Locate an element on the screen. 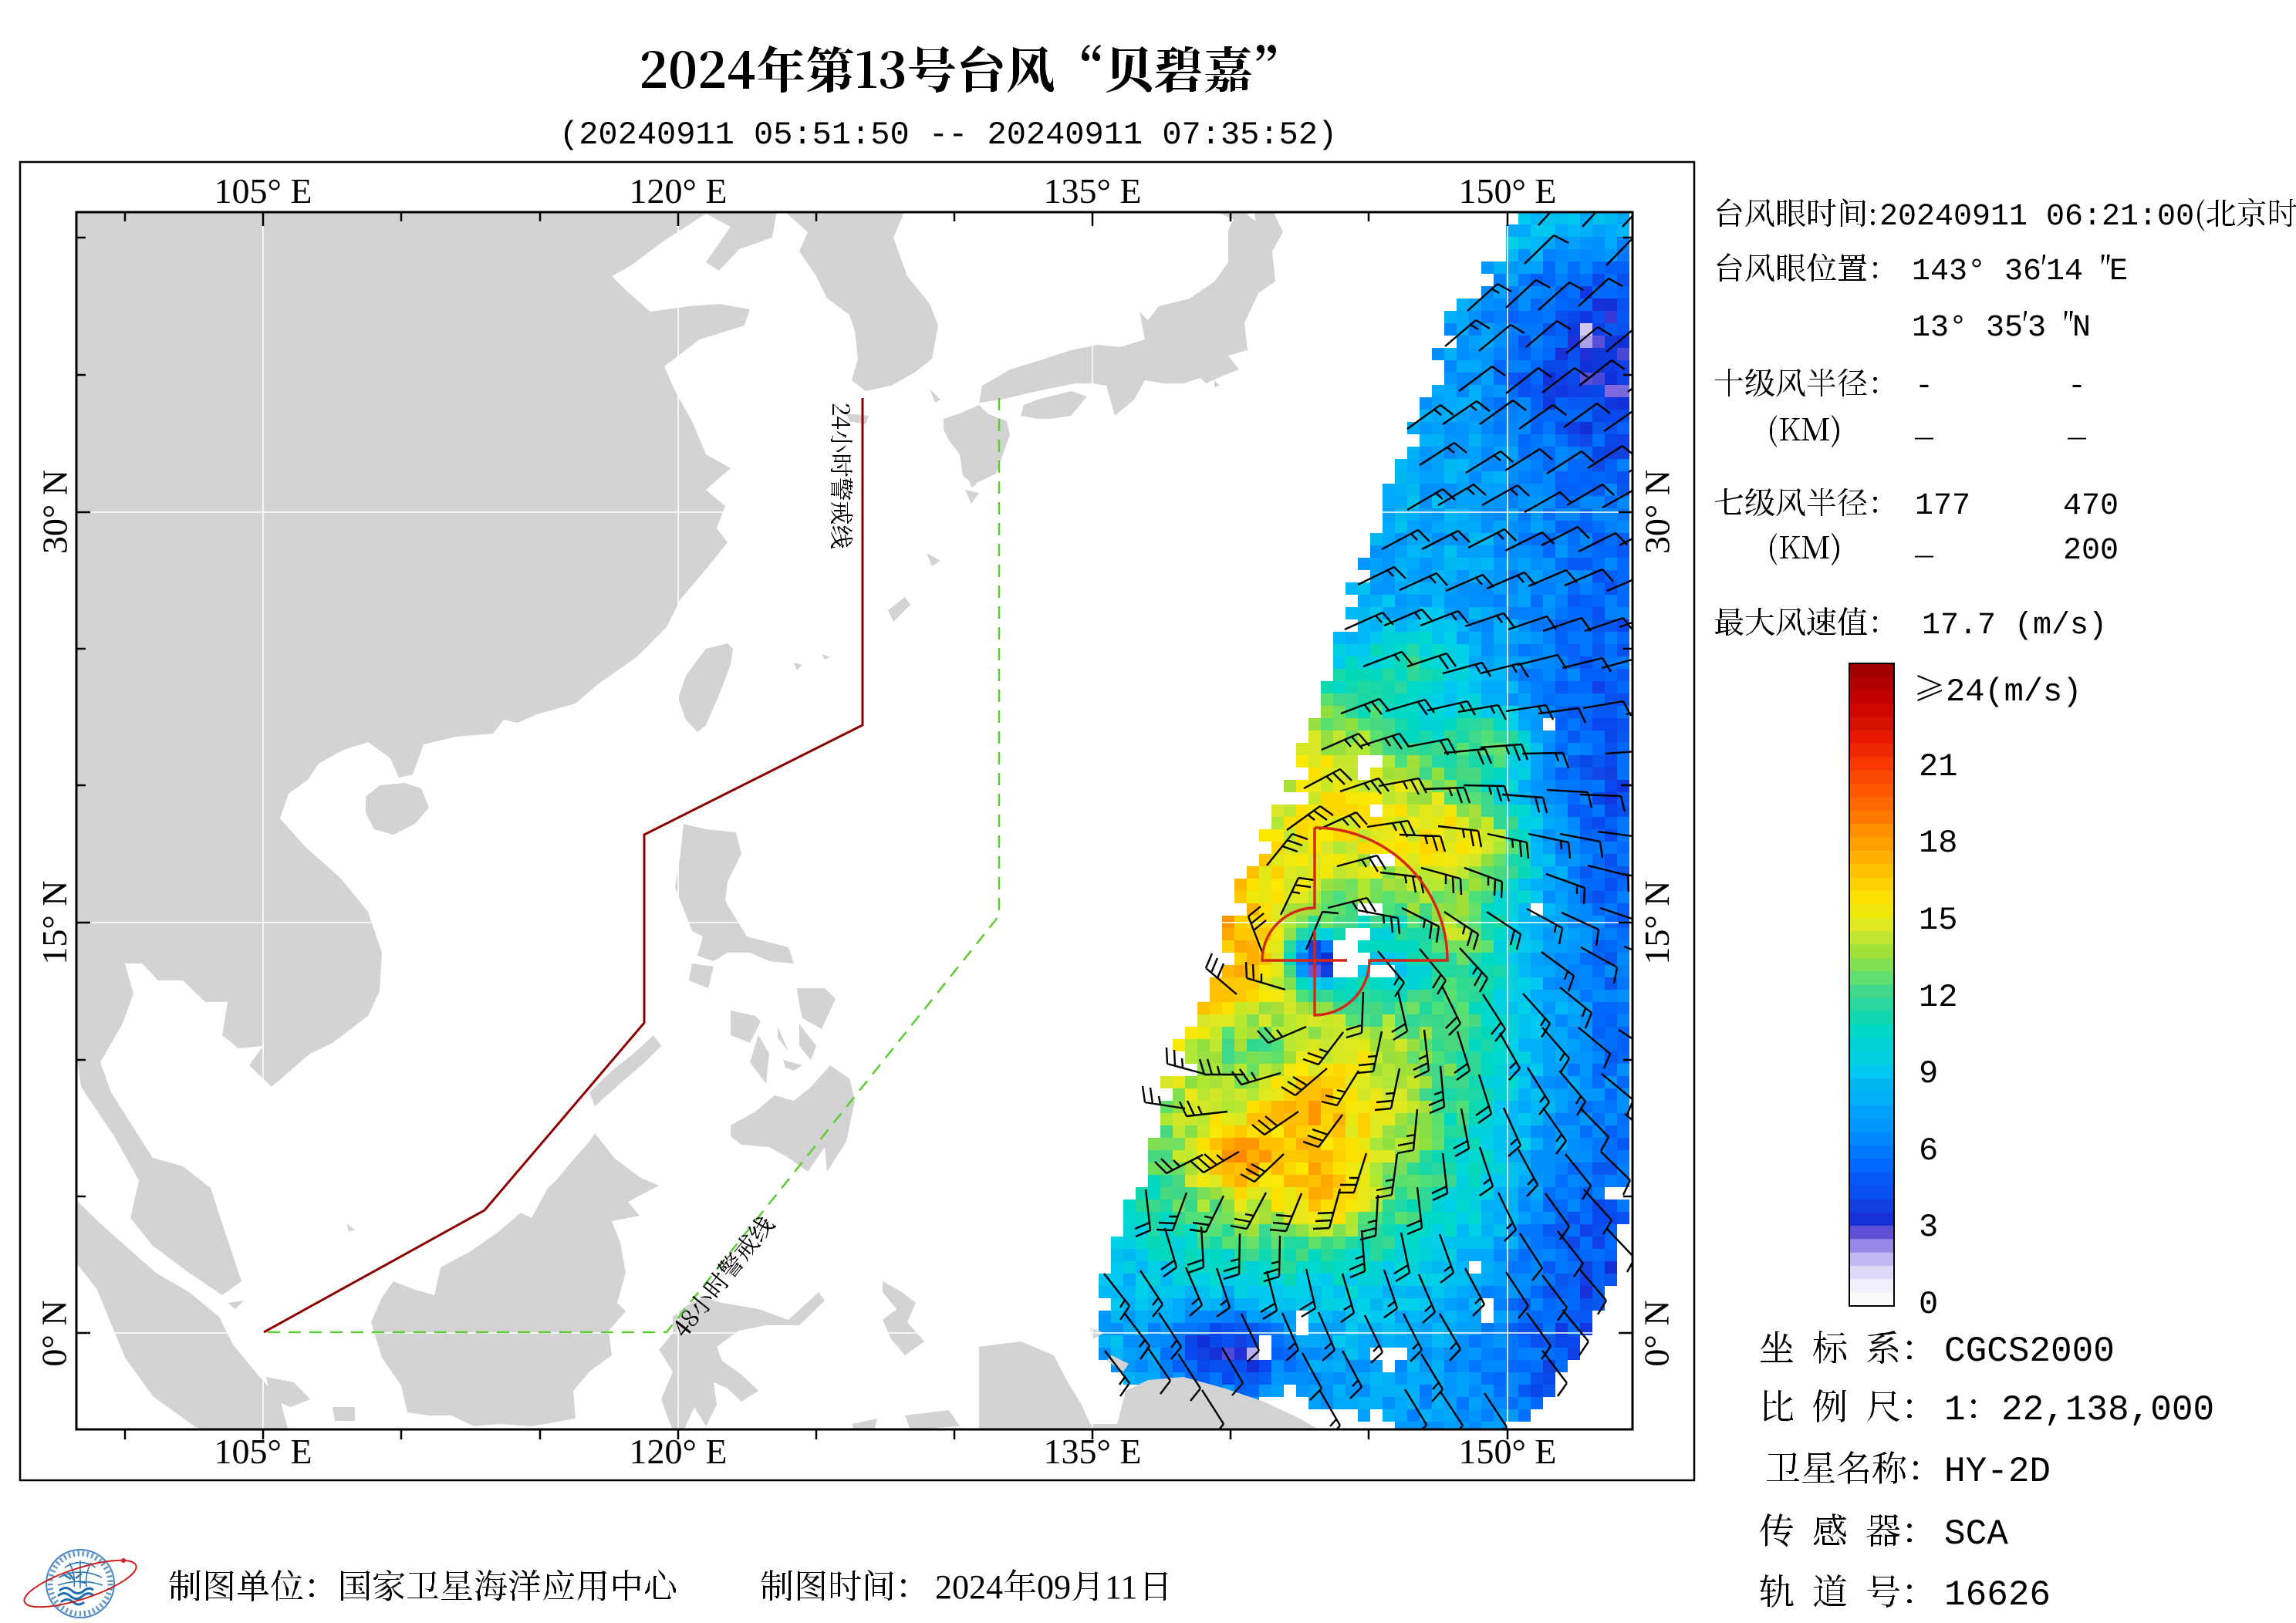 The width and height of the screenshot is (2296, 1623). svg-text: N is located at coordinates (2081, 328).